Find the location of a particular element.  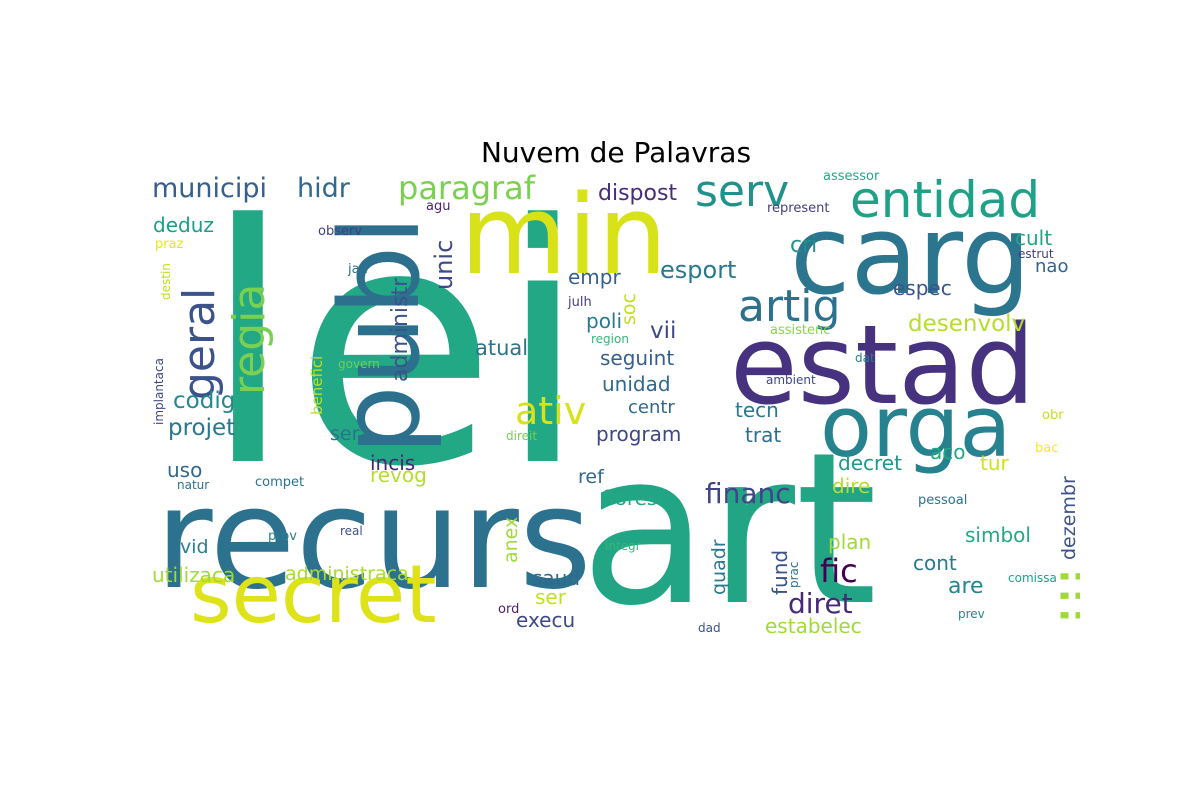

word-prov: prov is located at coordinates (282, 536).